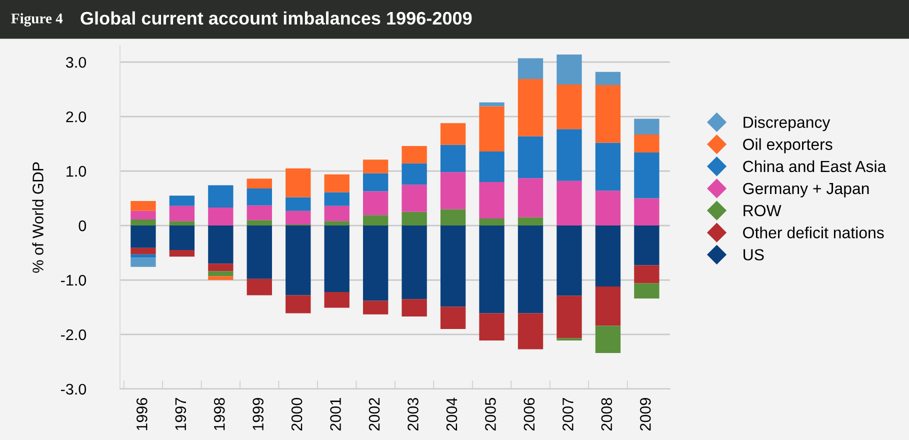  Describe the element at coordinates (73, 334) in the screenshot. I see `y-tick-label: -2.0` at that location.